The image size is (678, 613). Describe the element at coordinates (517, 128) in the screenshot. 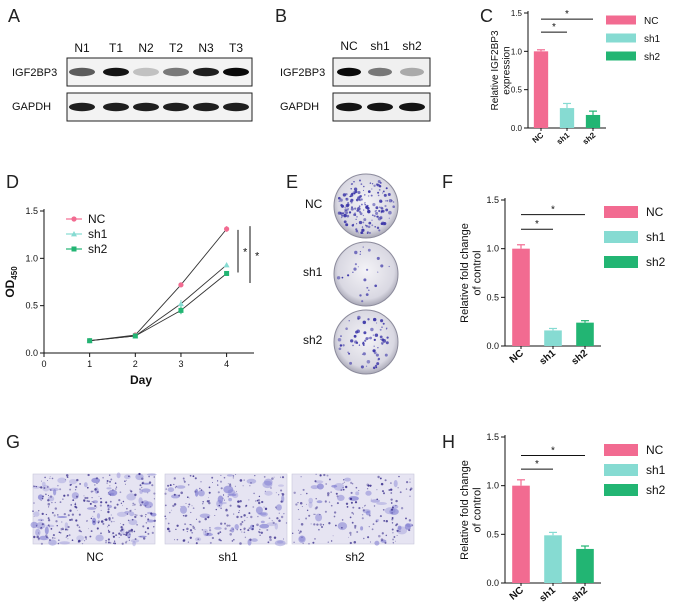

I see `y-tick-label: 0.0` at that location.